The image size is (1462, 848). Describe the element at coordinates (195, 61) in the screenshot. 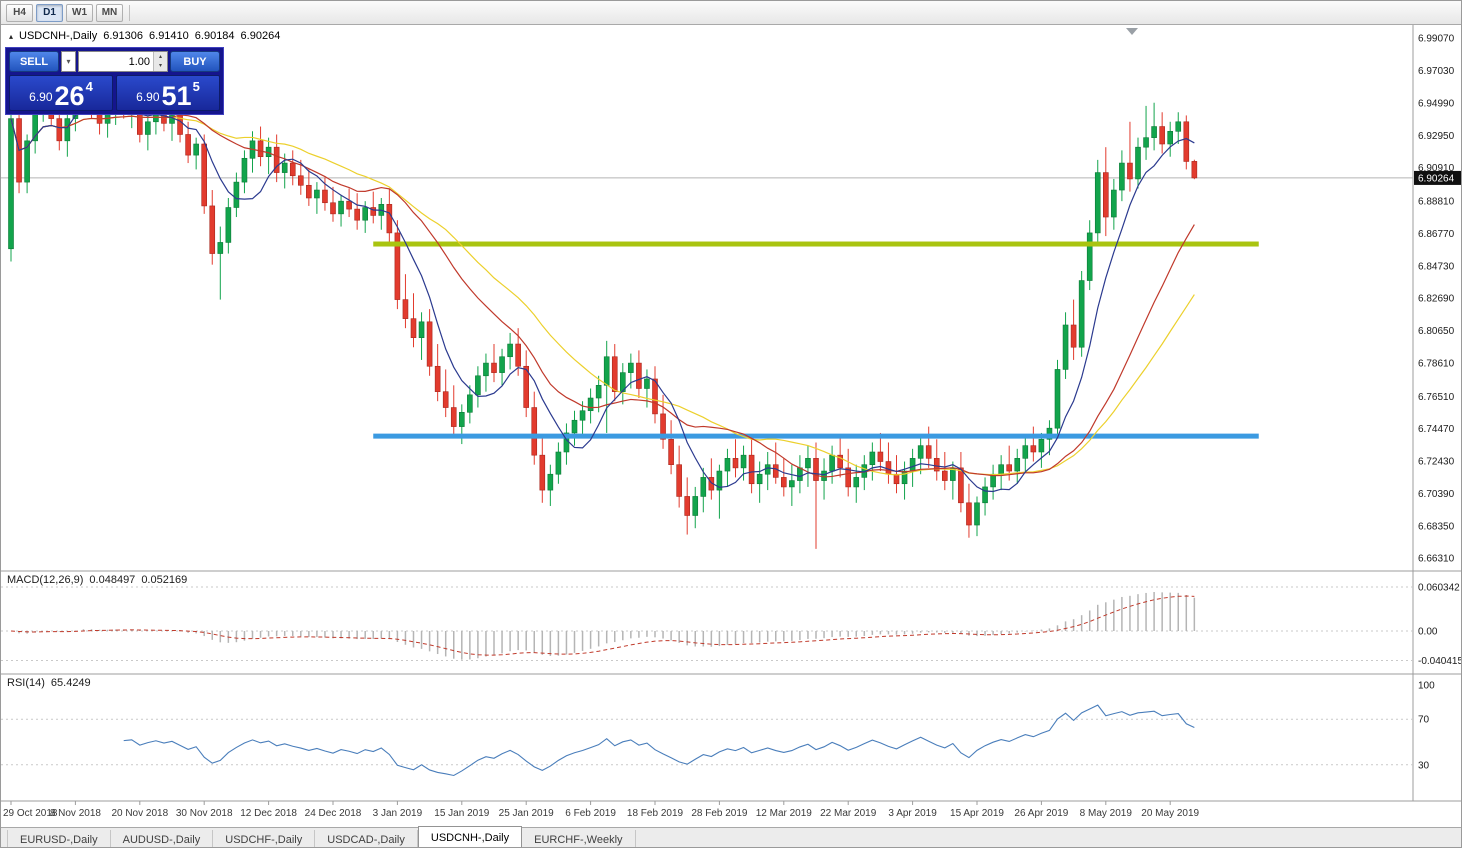

I see `buy-button: BUY` at that location.